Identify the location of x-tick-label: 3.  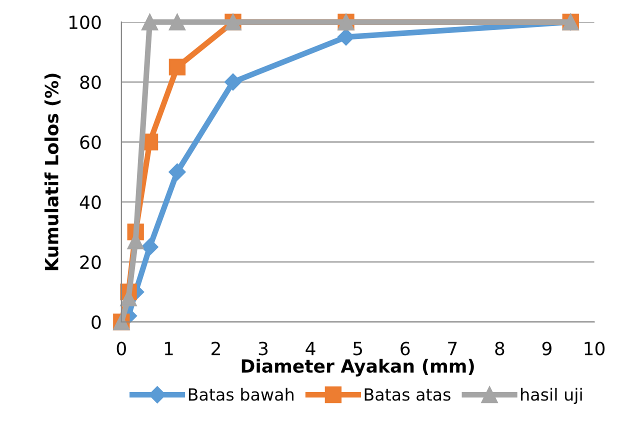
(263, 349).